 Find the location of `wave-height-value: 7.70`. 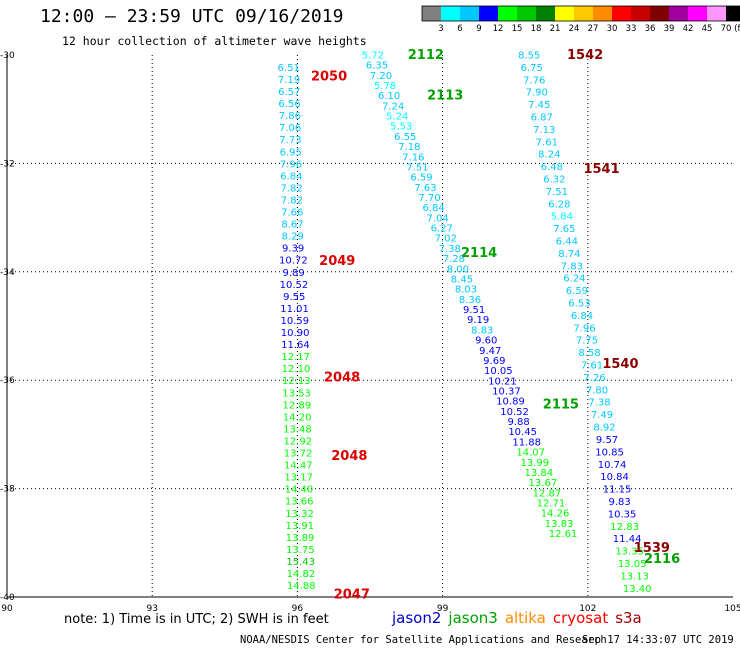

wave-height-value: 7.70 is located at coordinates (429, 198).